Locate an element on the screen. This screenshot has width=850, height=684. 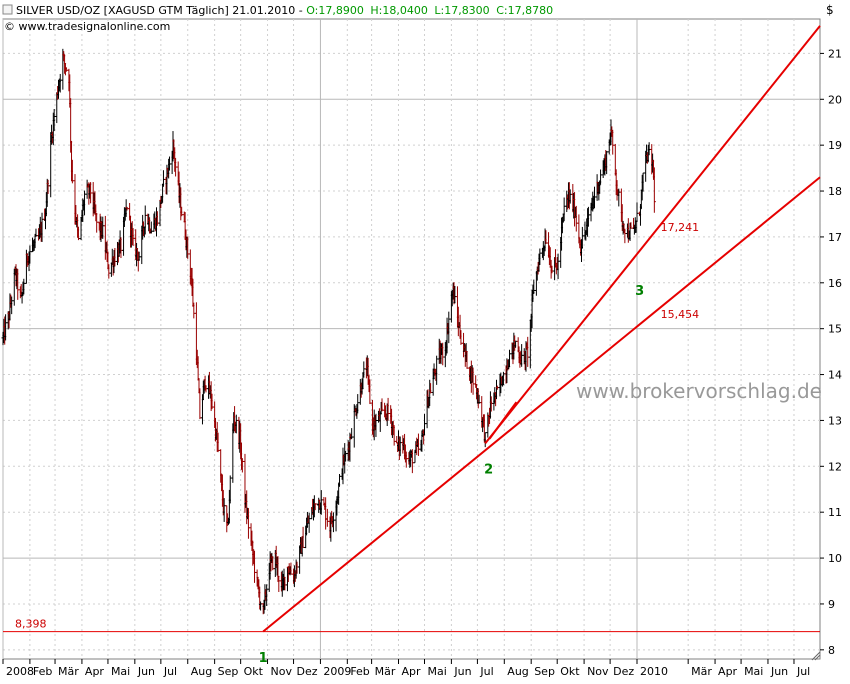
y-tick-label: 17 is located at coordinates (835, 237).